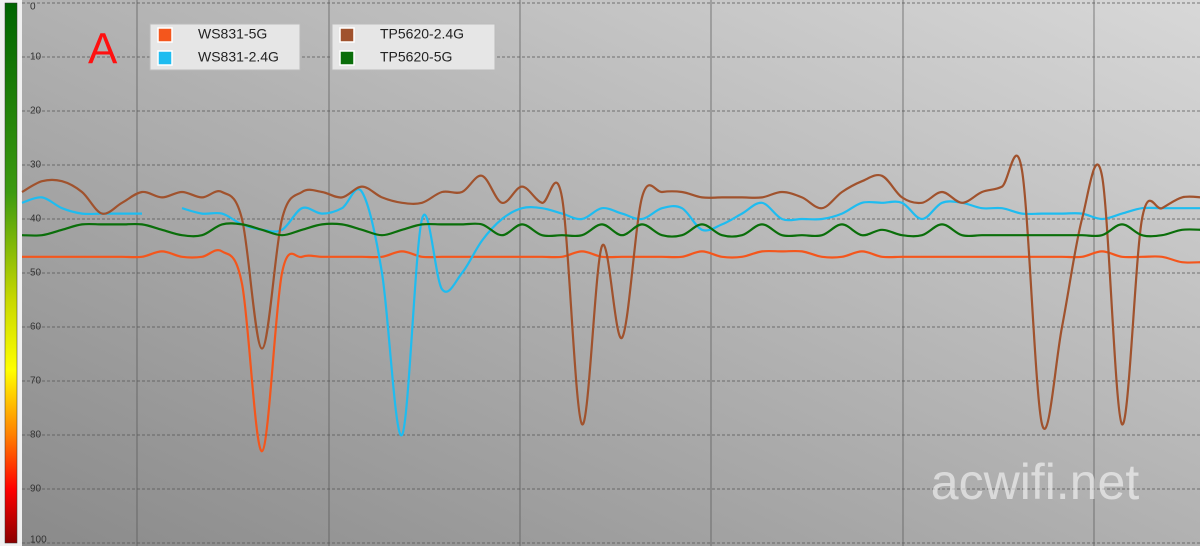 The image size is (1200, 546). Describe the element at coordinates (422, 34) in the screenshot. I see `legend-label: TP5620-2.4G` at that location.